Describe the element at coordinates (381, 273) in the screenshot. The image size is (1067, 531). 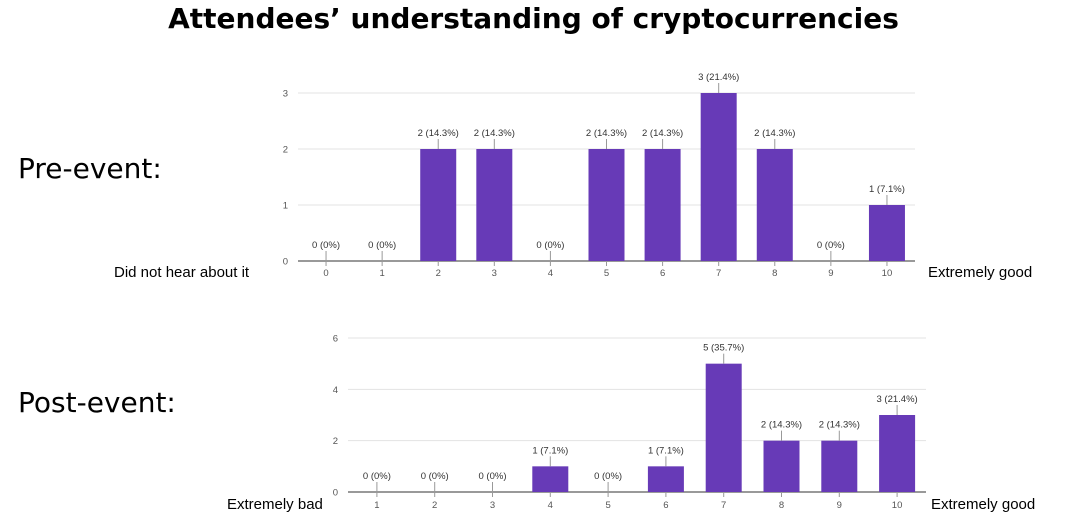
I see `pre-x-tick-label: 1` at that location.